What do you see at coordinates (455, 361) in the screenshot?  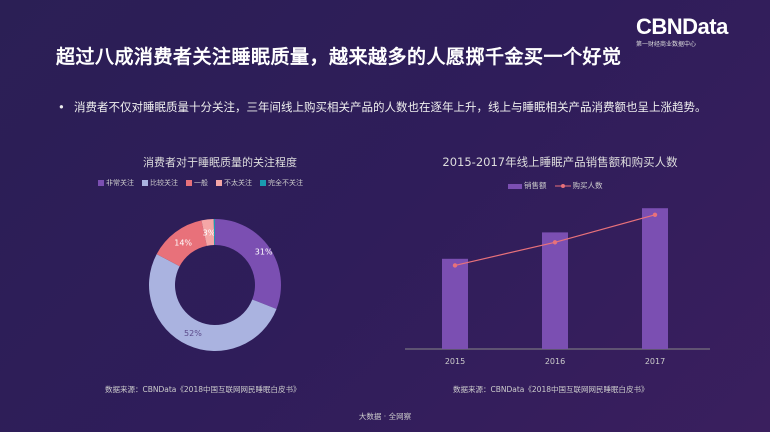 I see `x-tick-label: 2015` at bounding box center [455, 361].